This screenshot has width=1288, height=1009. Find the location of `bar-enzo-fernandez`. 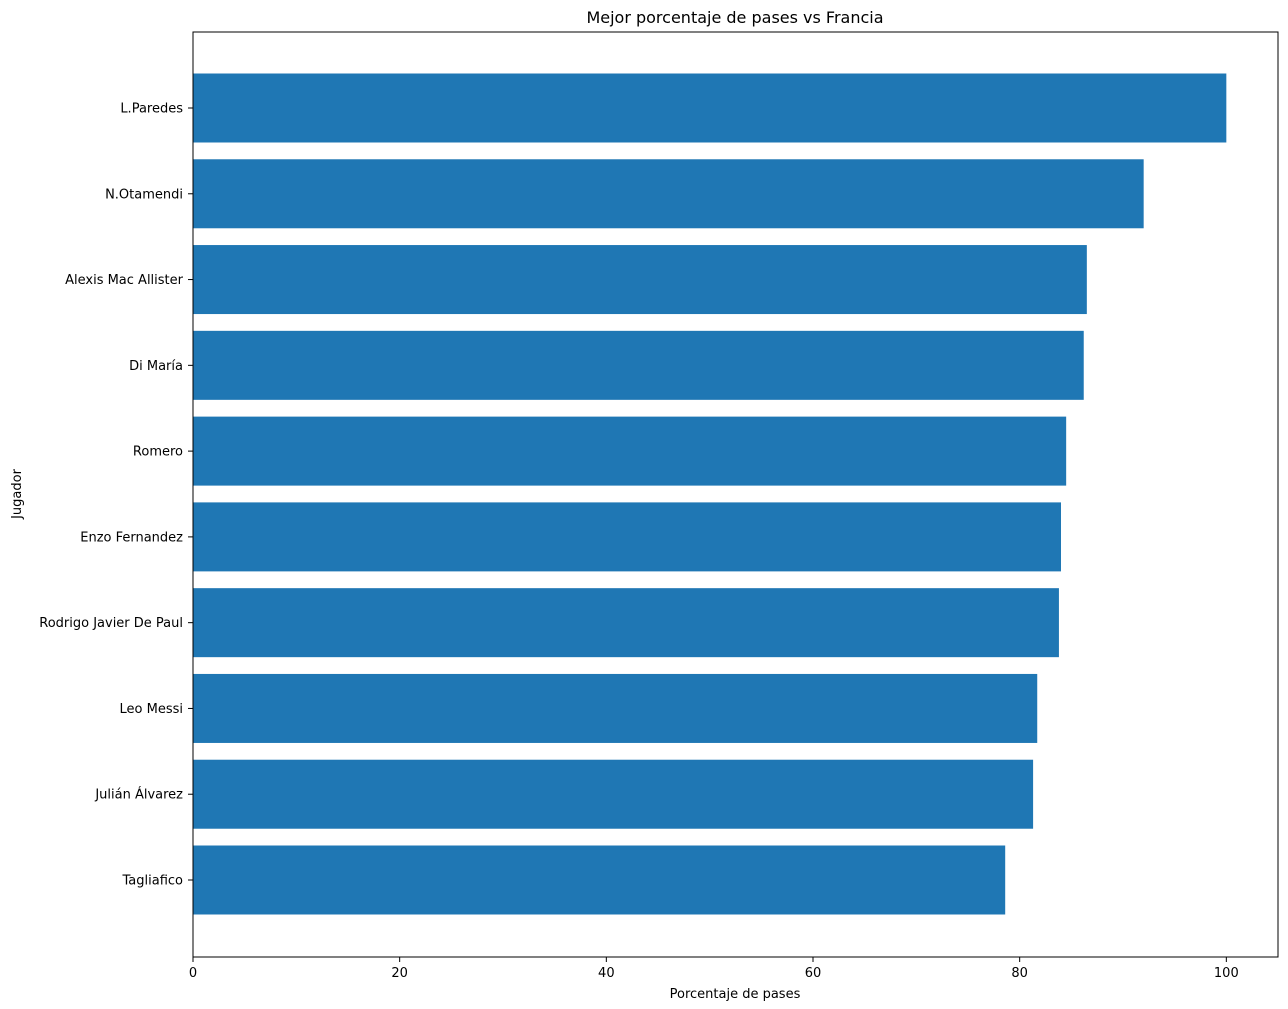

bar-enzo-fernandez is located at coordinates (627, 537).